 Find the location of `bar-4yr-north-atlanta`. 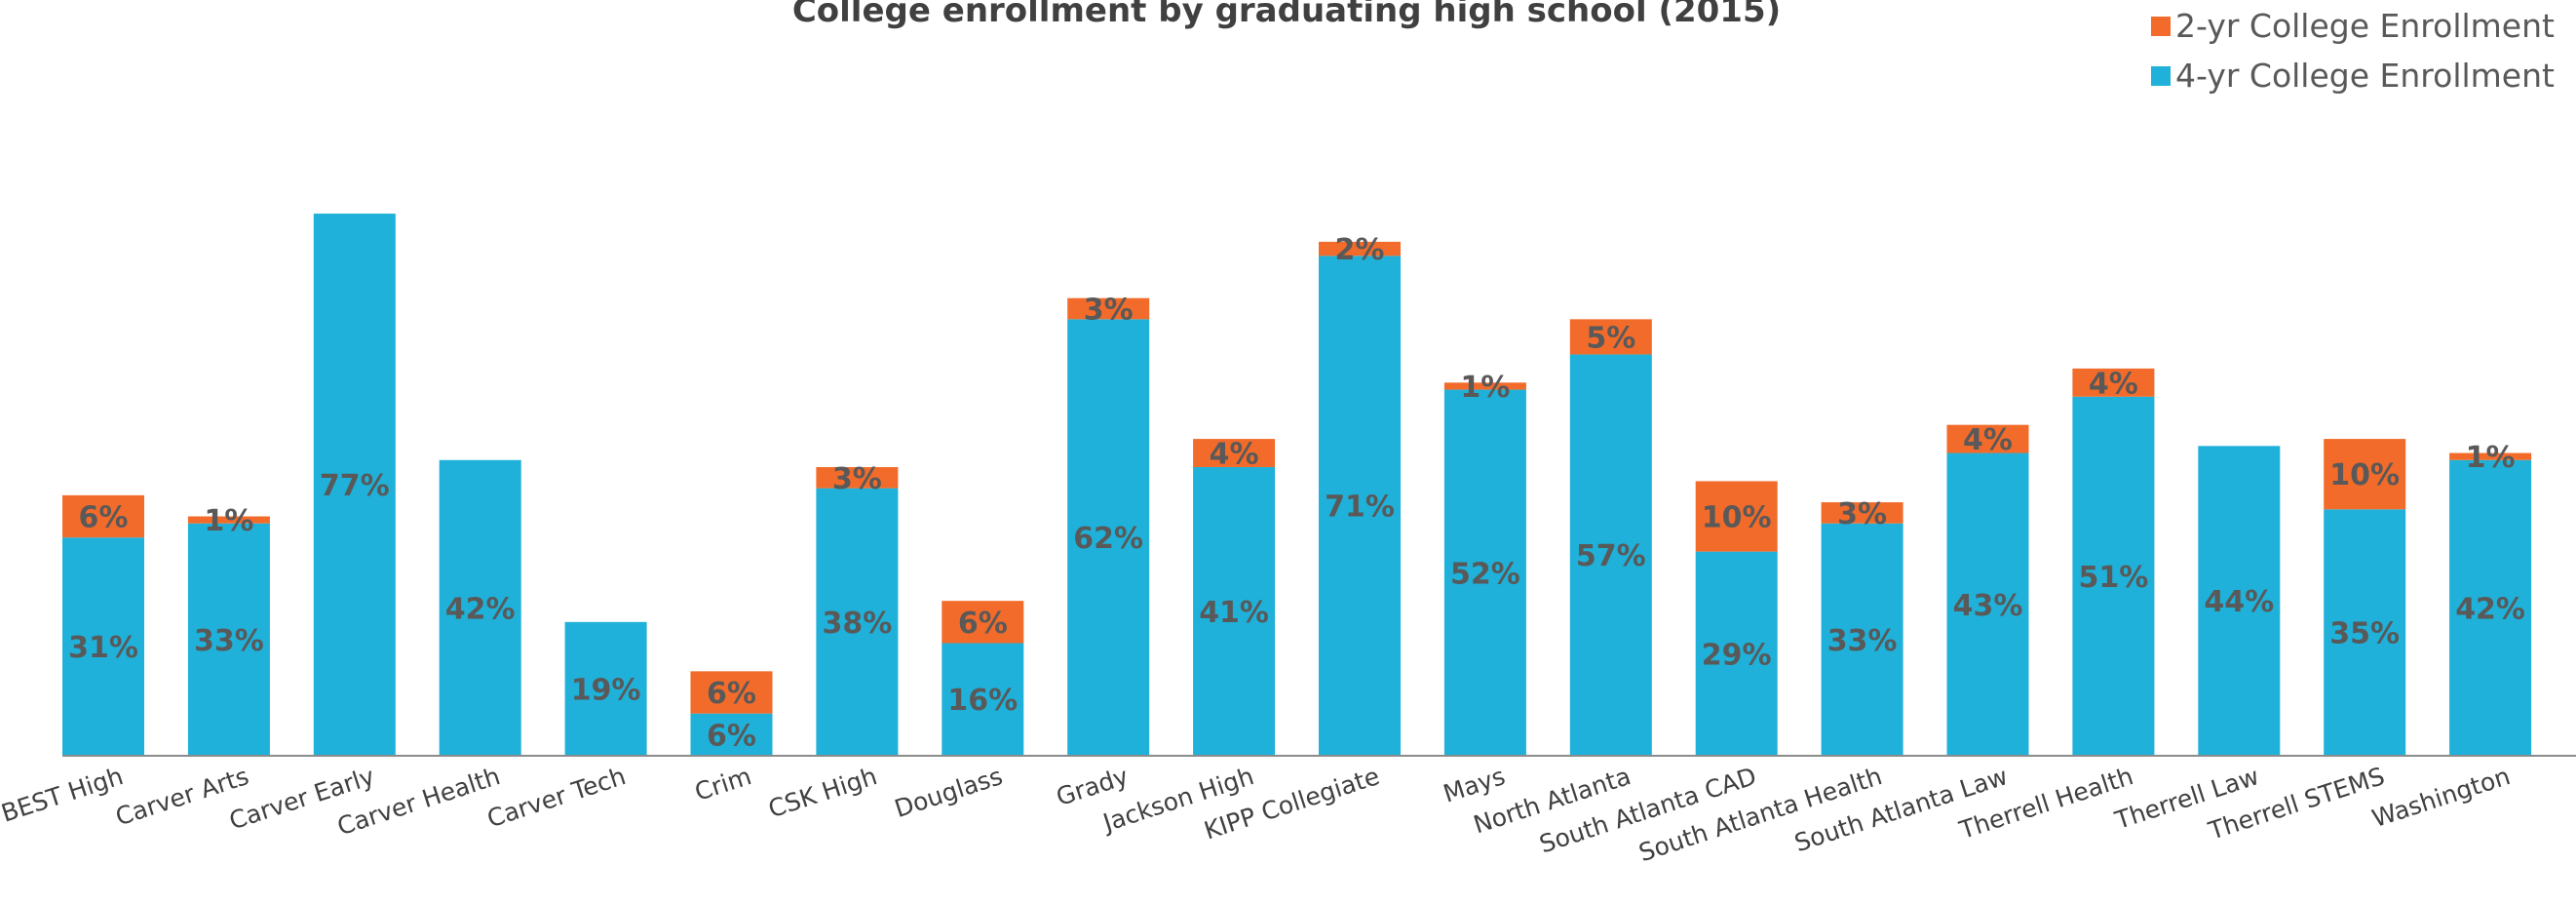

bar-4yr-north-atlanta is located at coordinates (1610, 555).